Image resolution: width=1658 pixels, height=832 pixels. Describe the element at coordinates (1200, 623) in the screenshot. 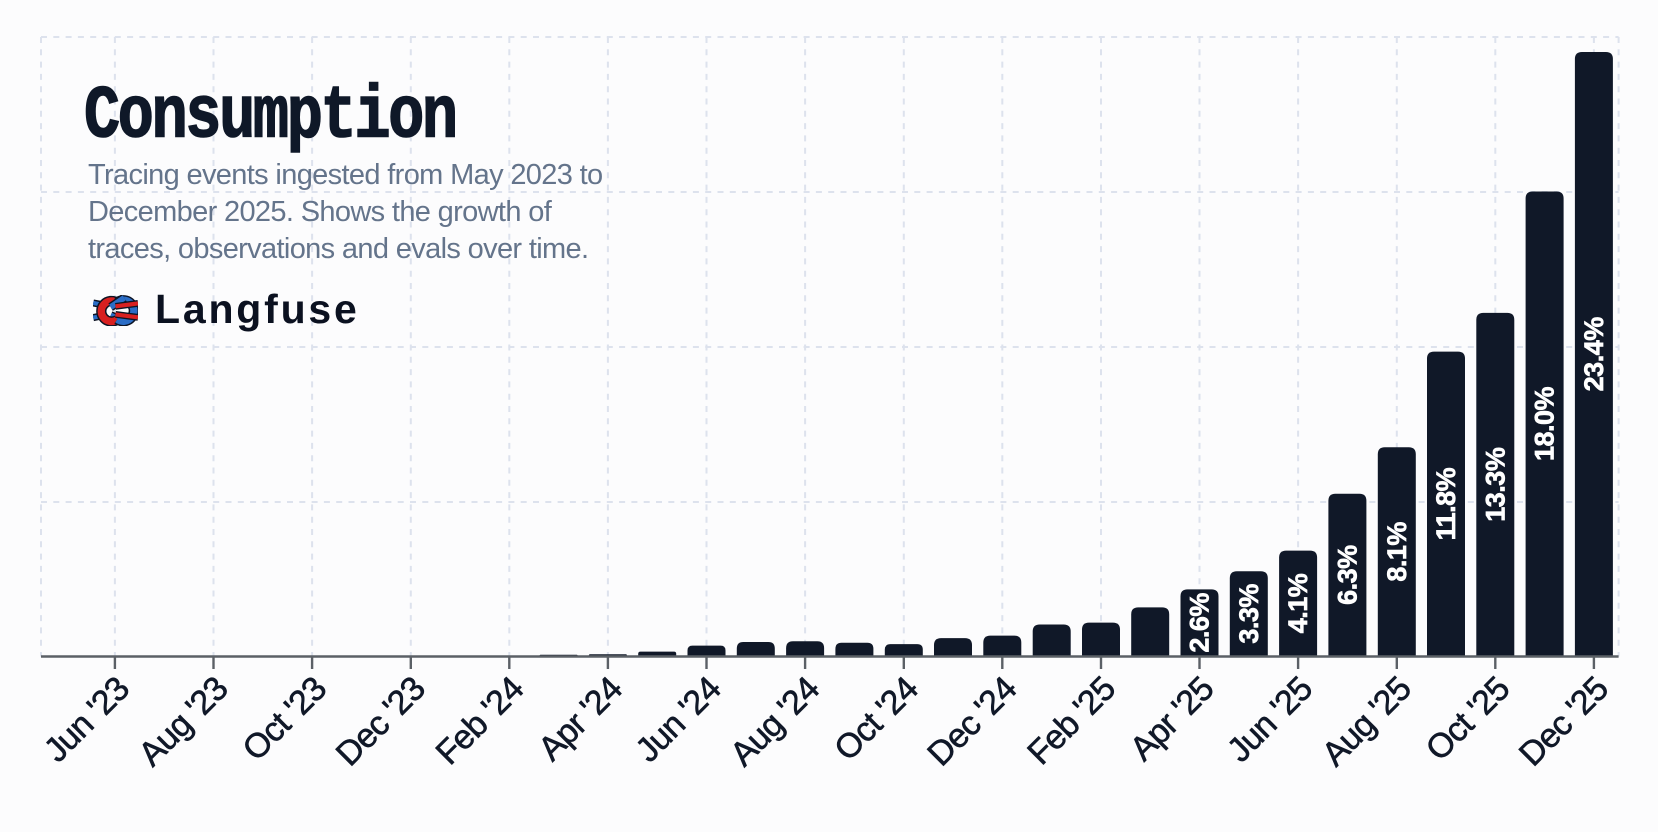

I see `svg-text: 2.6%` at that location.